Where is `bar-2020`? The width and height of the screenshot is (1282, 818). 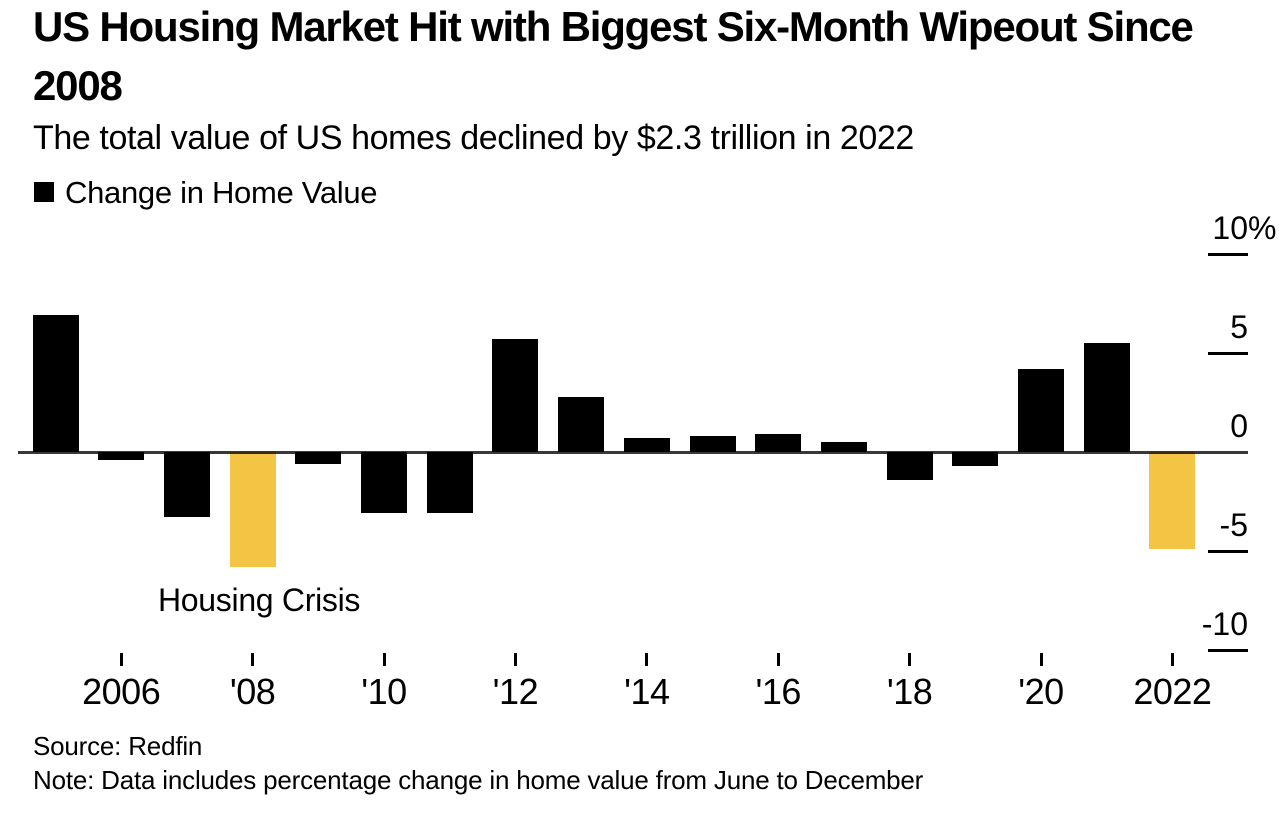
bar-2020 is located at coordinates (1041, 410).